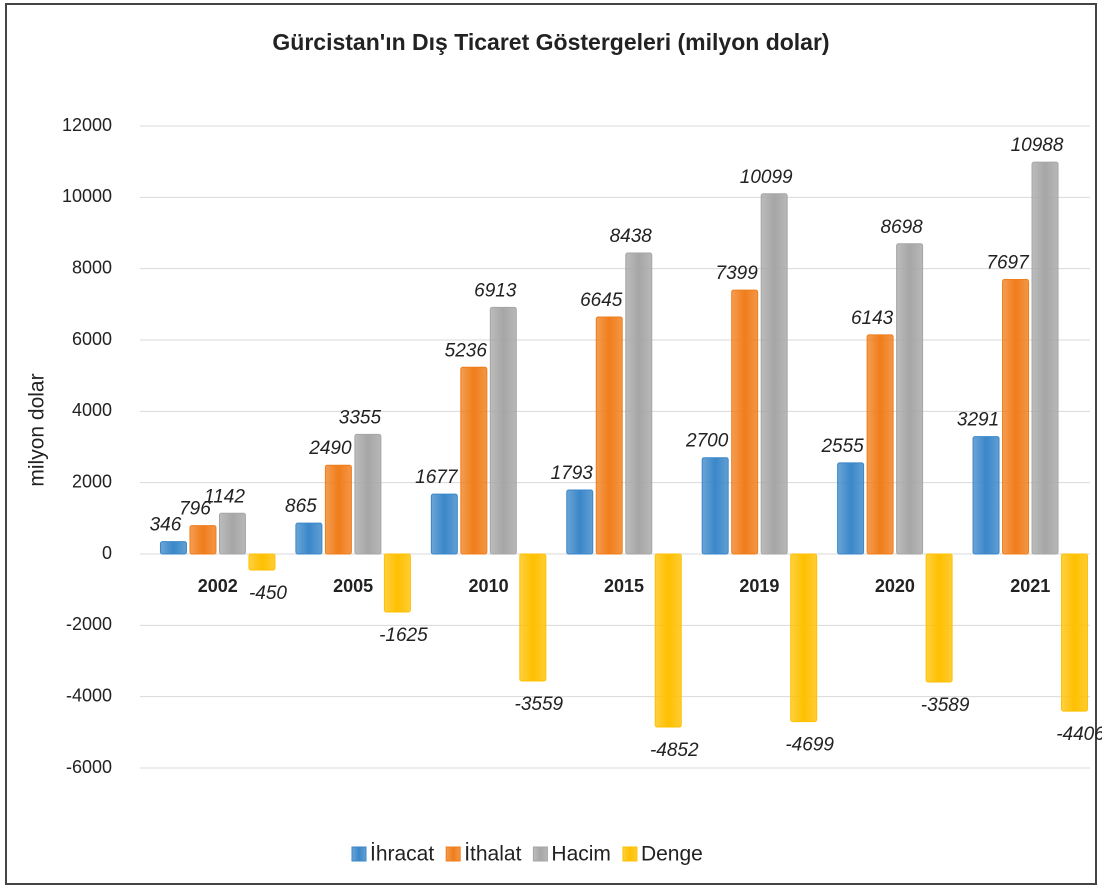 Image resolution: width=1102 pixels, height=895 pixels. What do you see at coordinates (92, 481) in the screenshot?
I see `y-tick-label: 2000` at bounding box center [92, 481].